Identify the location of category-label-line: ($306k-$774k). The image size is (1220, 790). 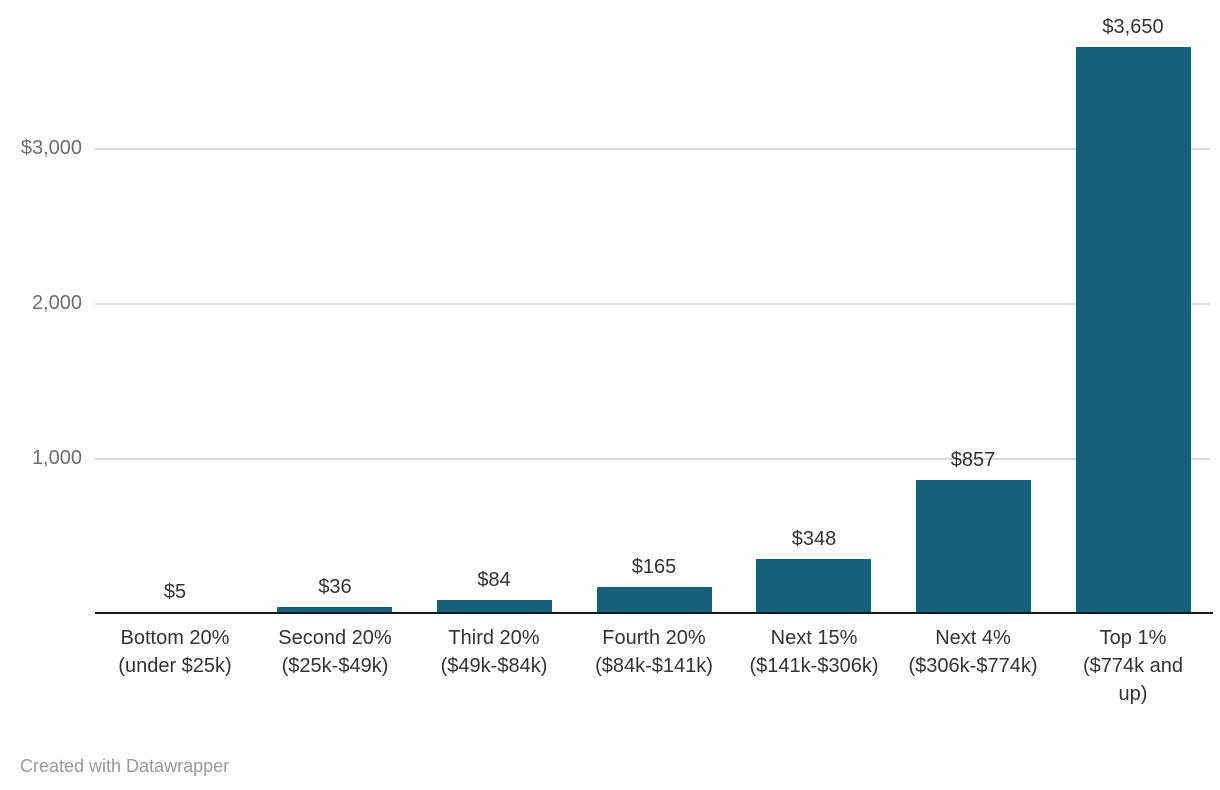
(973, 666).